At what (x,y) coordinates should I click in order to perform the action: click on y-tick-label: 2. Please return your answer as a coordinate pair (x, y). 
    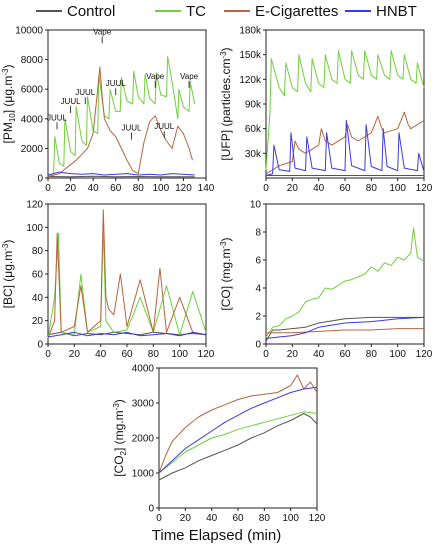
    Looking at the image, I should click on (258, 317).